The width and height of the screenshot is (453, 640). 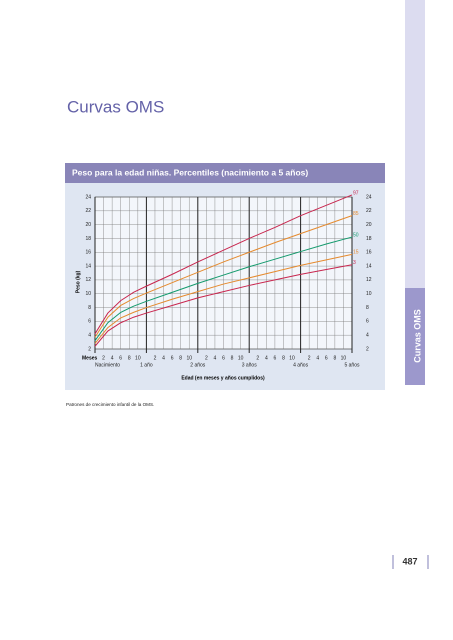 I want to click on y-tick-label-right: 10, so click(x=369, y=294).